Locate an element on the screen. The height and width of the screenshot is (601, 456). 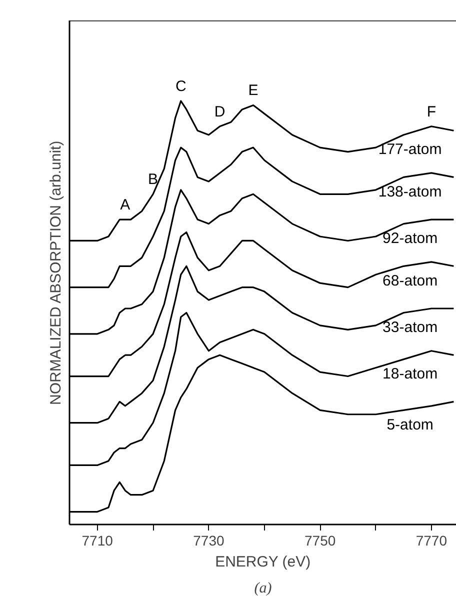
series-label: 92-atom is located at coordinates (410, 239).